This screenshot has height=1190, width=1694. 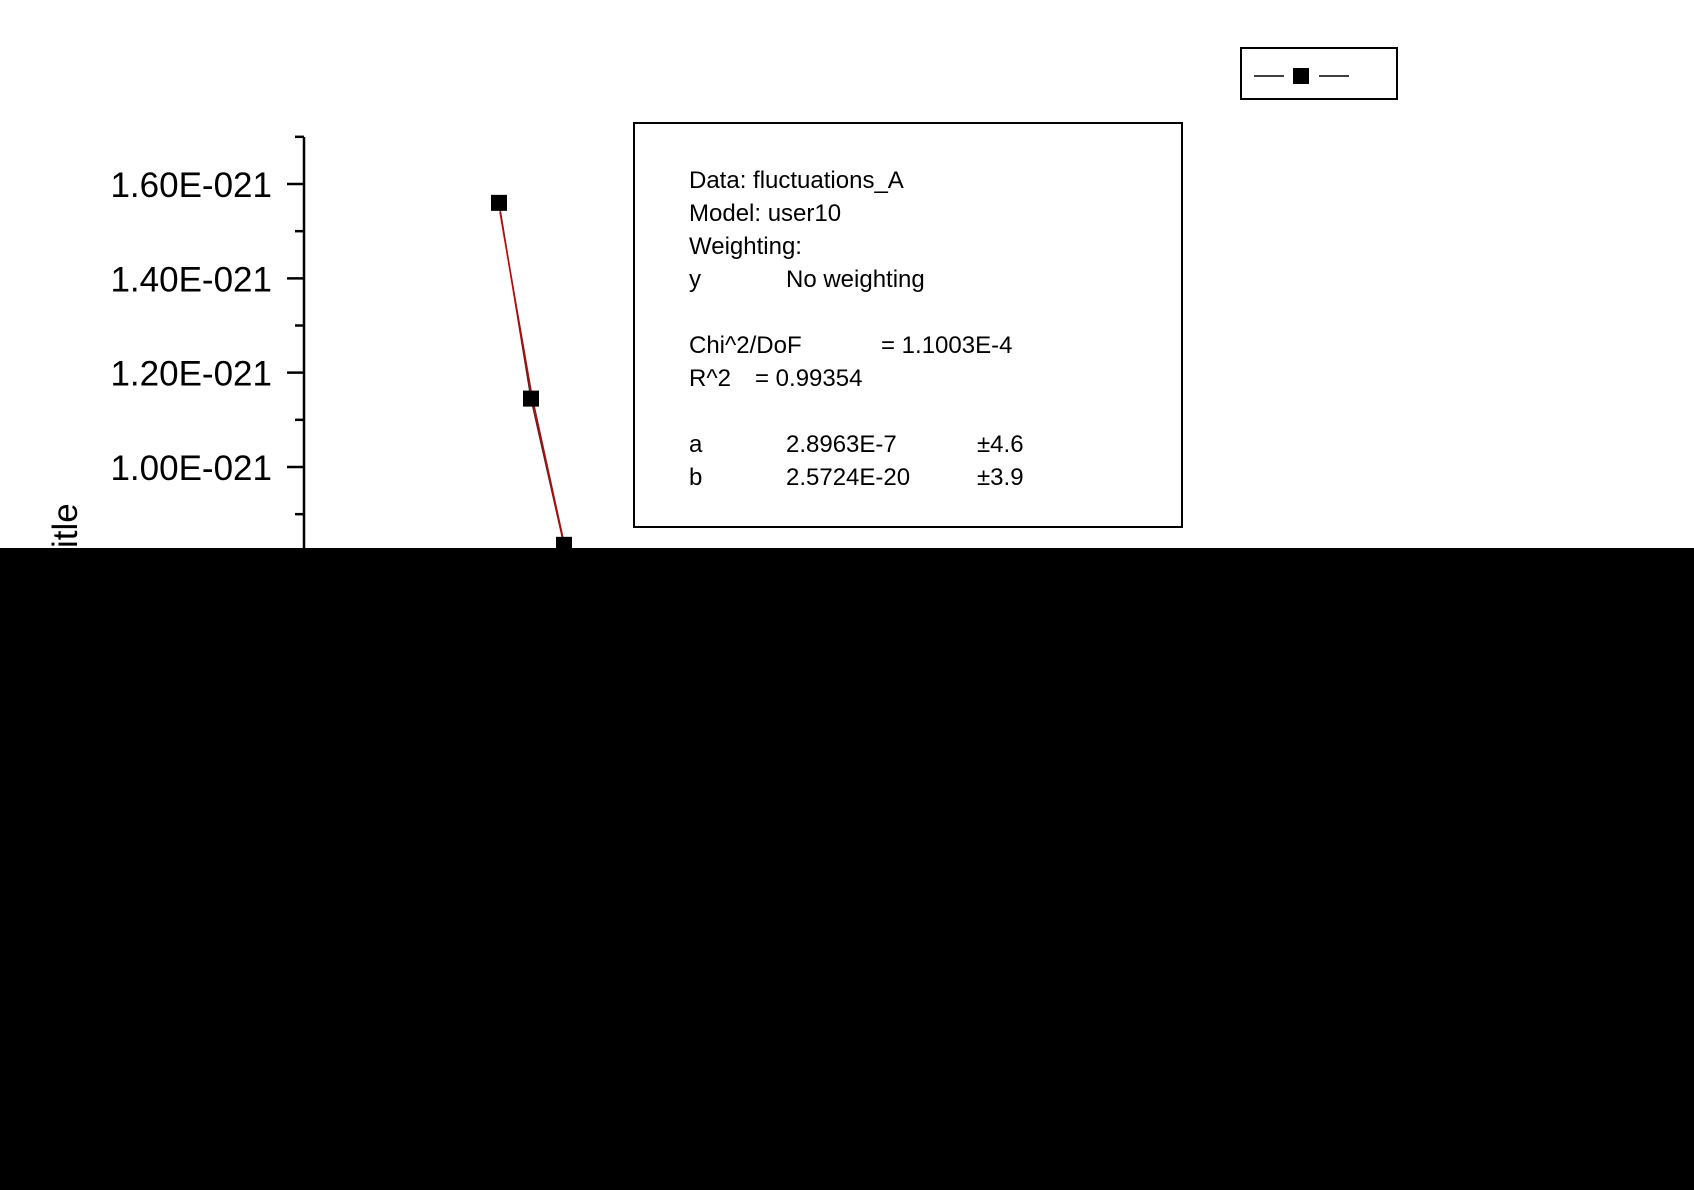 What do you see at coordinates (809, 378) in the screenshot?
I see `fit-r2-value: = 0.99354` at bounding box center [809, 378].